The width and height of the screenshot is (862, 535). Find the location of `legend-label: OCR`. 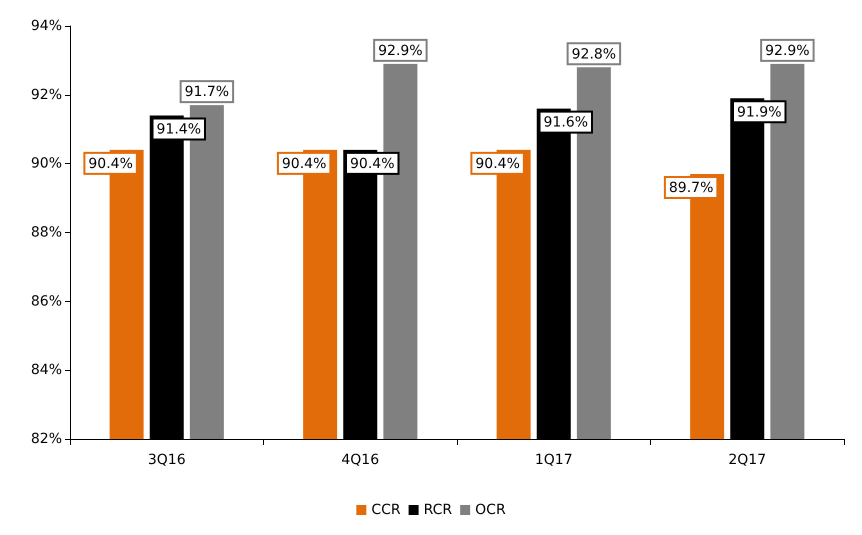

legend-label: OCR is located at coordinates (490, 510).